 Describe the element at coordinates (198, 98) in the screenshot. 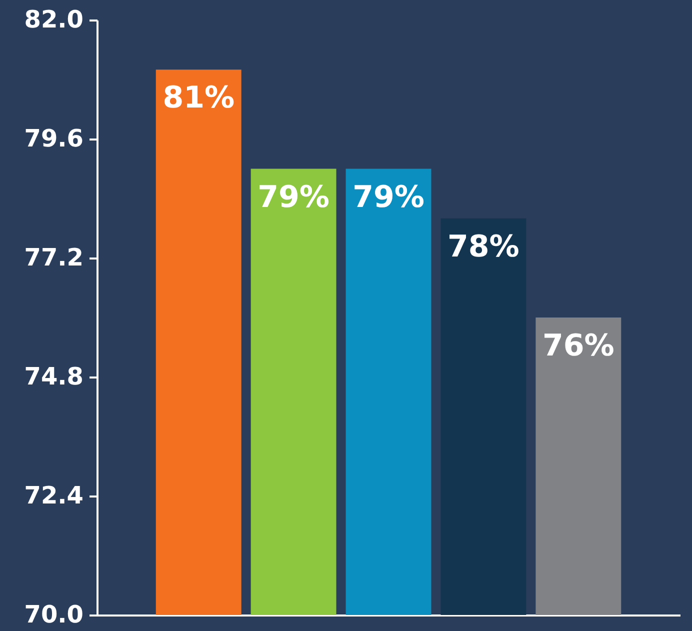

I see `data-label: 81%` at that location.